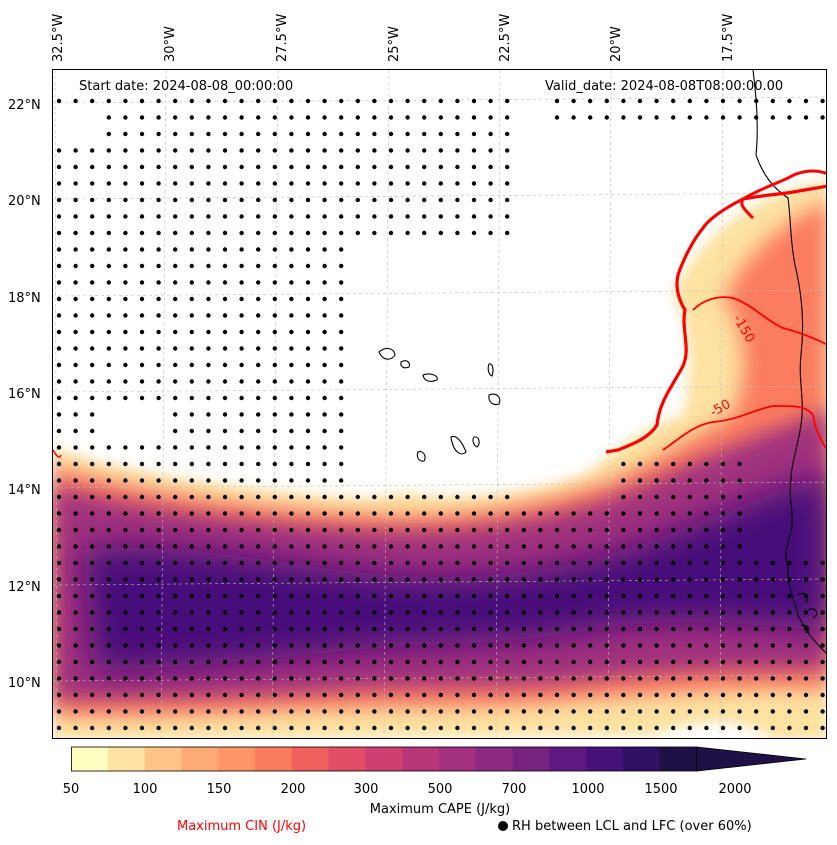 The image size is (837, 845). Describe the element at coordinates (531, 759) in the screenshot. I see `colorbar-block` at that location.